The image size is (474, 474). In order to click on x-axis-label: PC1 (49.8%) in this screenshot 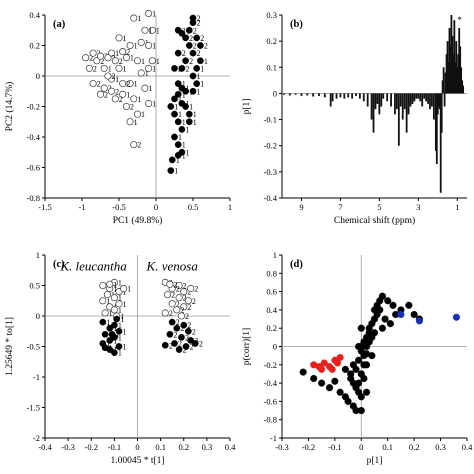, I will do `click(138, 220)`.